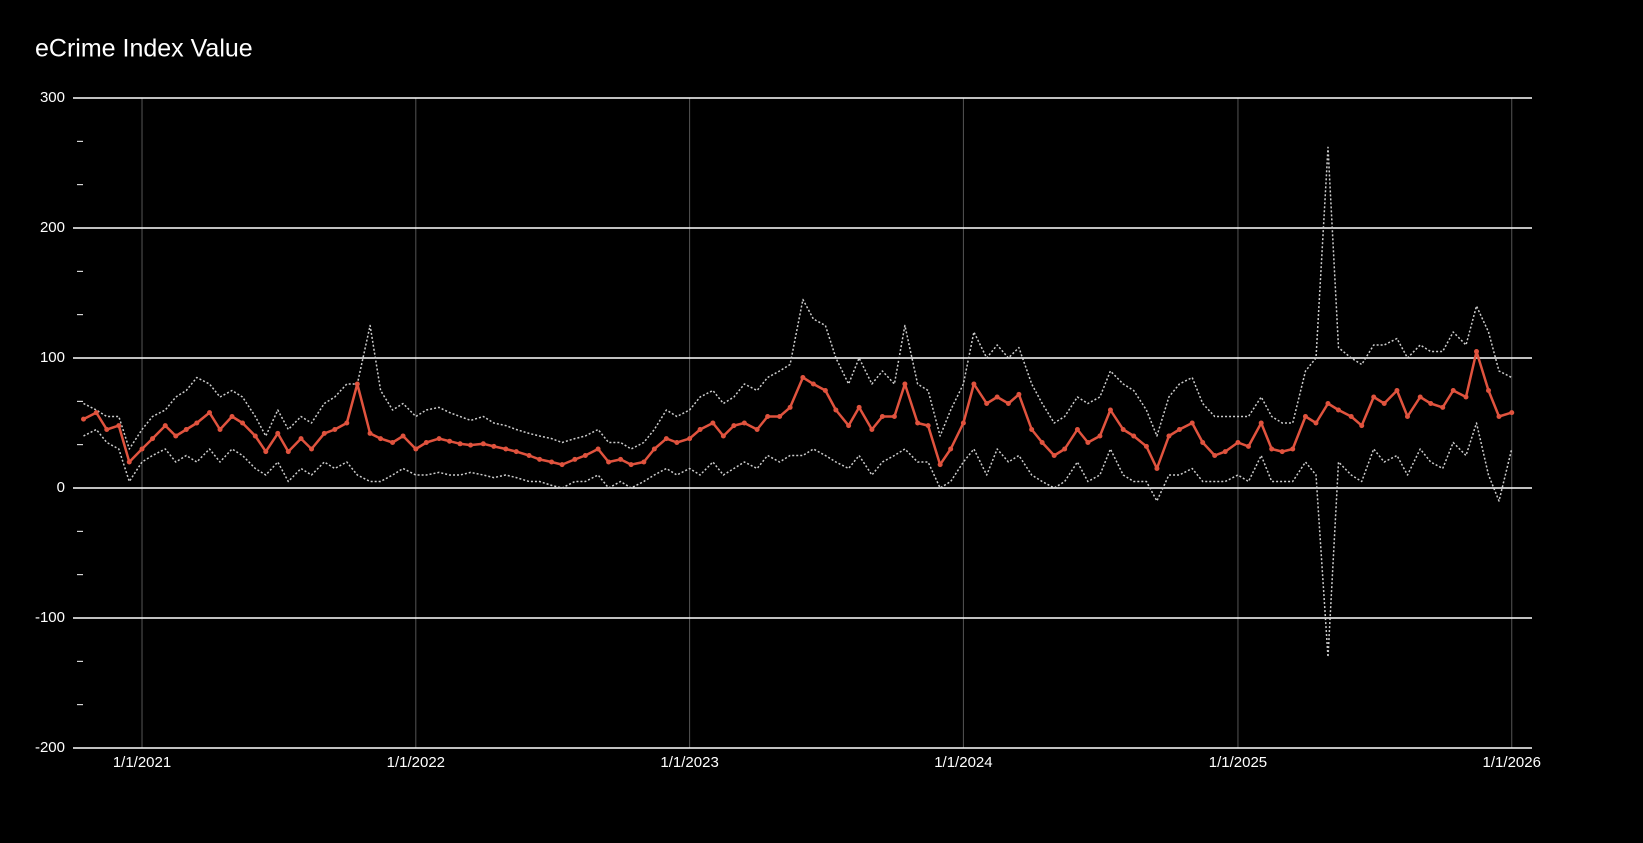 The height and width of the screenshot is (843, 1643). What do you see at coordinates (689, 762) in the screenshot?
I see `x-tick-label: 1/1/2023` at bounding box center [689, 762].